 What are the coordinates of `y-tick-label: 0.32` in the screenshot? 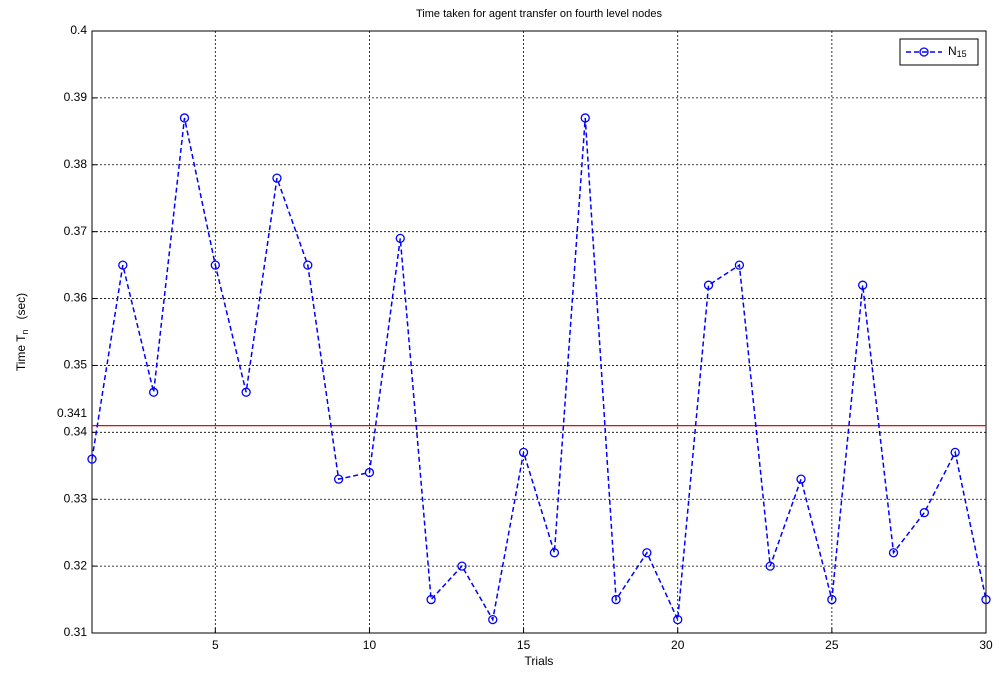 It's located at (76, 565).